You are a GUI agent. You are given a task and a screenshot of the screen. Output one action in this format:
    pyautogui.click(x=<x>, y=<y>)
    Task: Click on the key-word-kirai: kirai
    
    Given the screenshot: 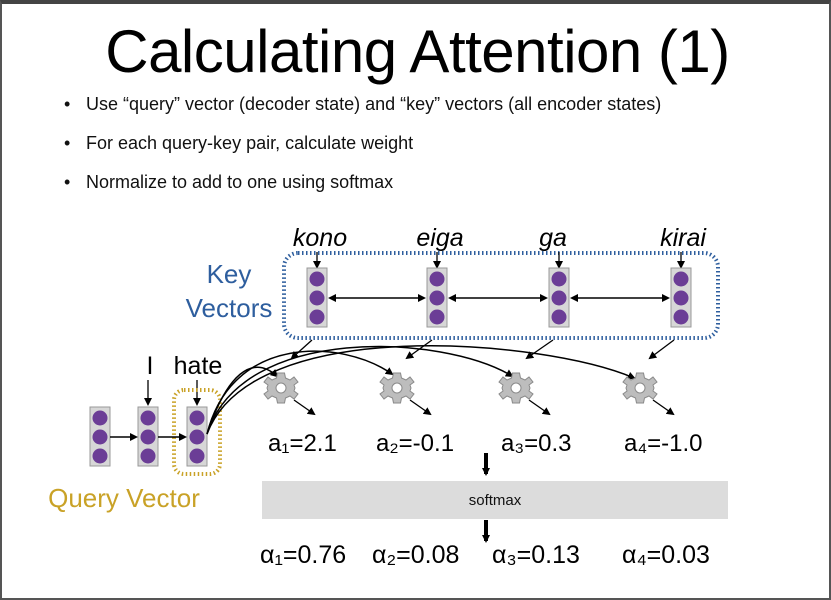 What is the action you would take?
    pyautogui.click(x=683, y=238)
    